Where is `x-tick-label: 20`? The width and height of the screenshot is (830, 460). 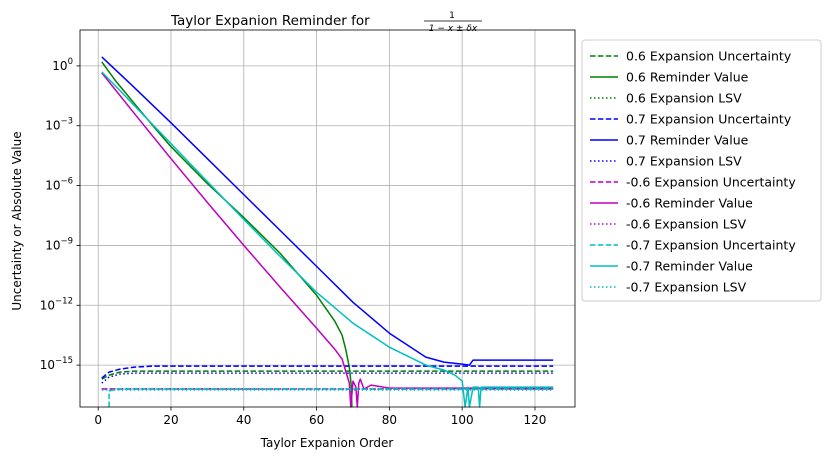 x-tick-label: 20 is located at coordinates (170, 420).